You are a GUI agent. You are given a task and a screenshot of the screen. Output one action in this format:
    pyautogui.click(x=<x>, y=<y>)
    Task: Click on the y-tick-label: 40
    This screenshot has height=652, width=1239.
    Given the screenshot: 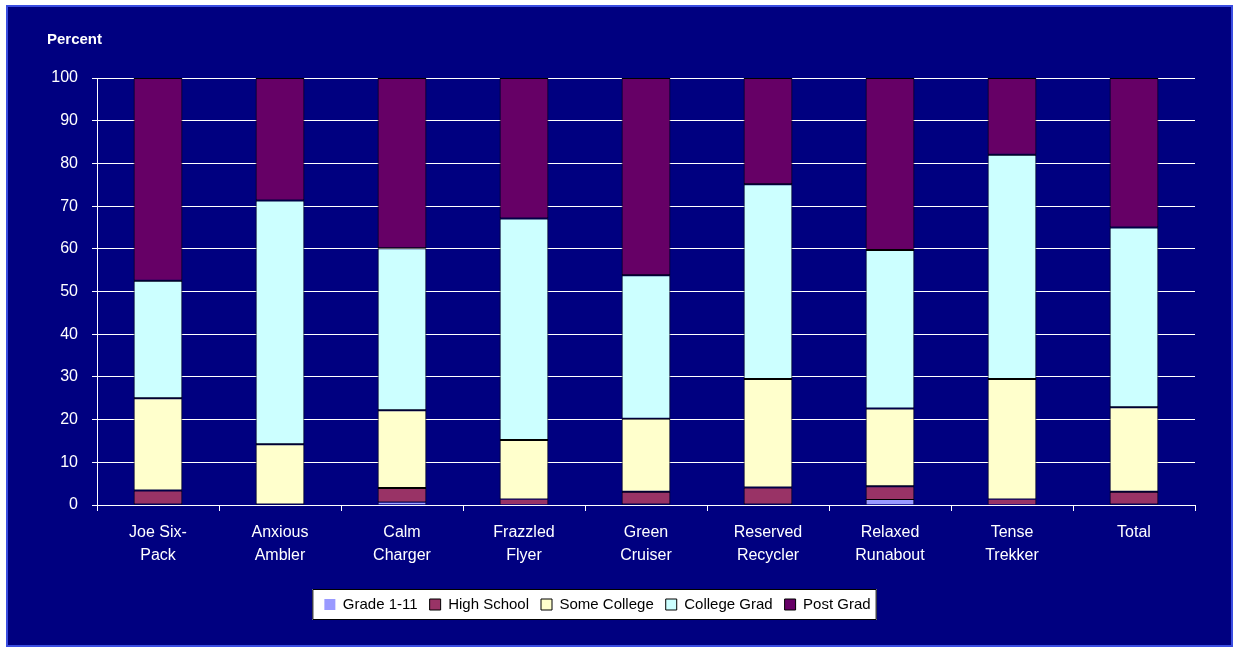 What is the action you would take?
    pyautogui.click(x=69, y=333)
    